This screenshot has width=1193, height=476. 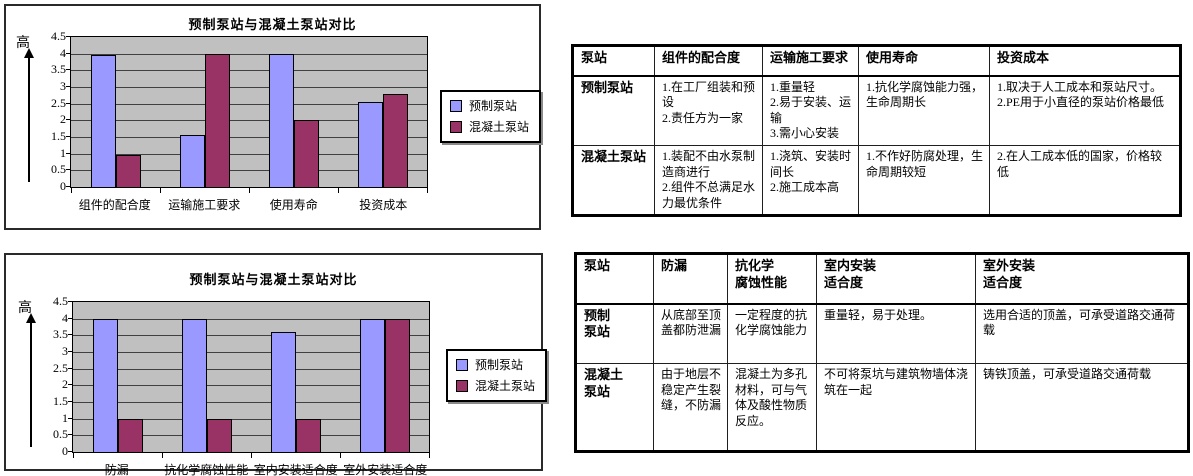 I want to click on table-cell: 不可将泵坑与建筑物墙体浇筑在一起, so click(x=896, y=407).